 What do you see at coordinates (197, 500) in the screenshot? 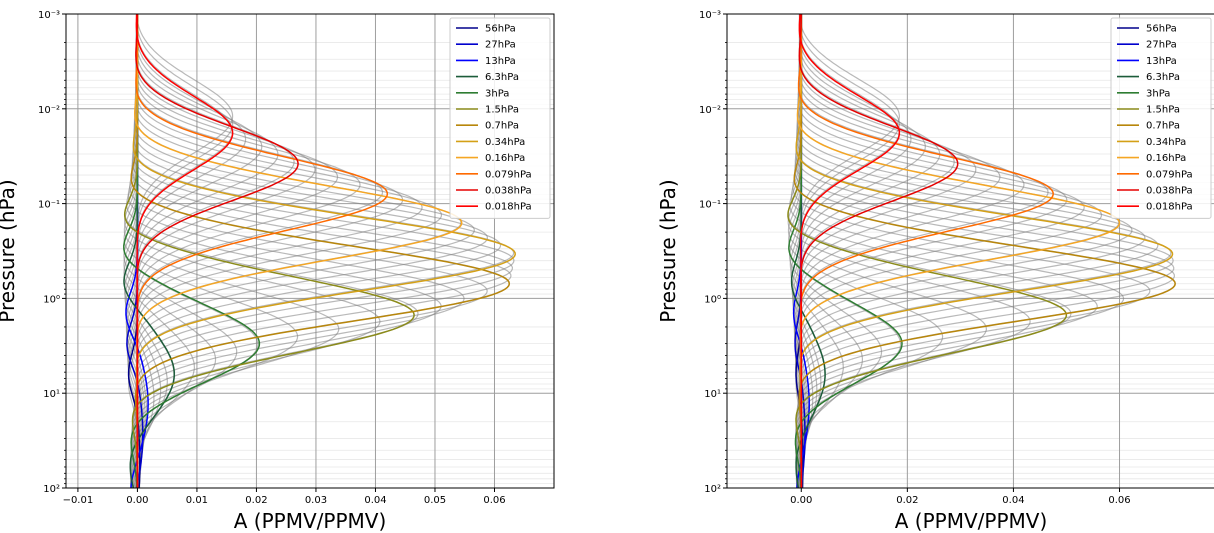
I see `x-tick-label: 0.01` at bounding box center [197, 500].